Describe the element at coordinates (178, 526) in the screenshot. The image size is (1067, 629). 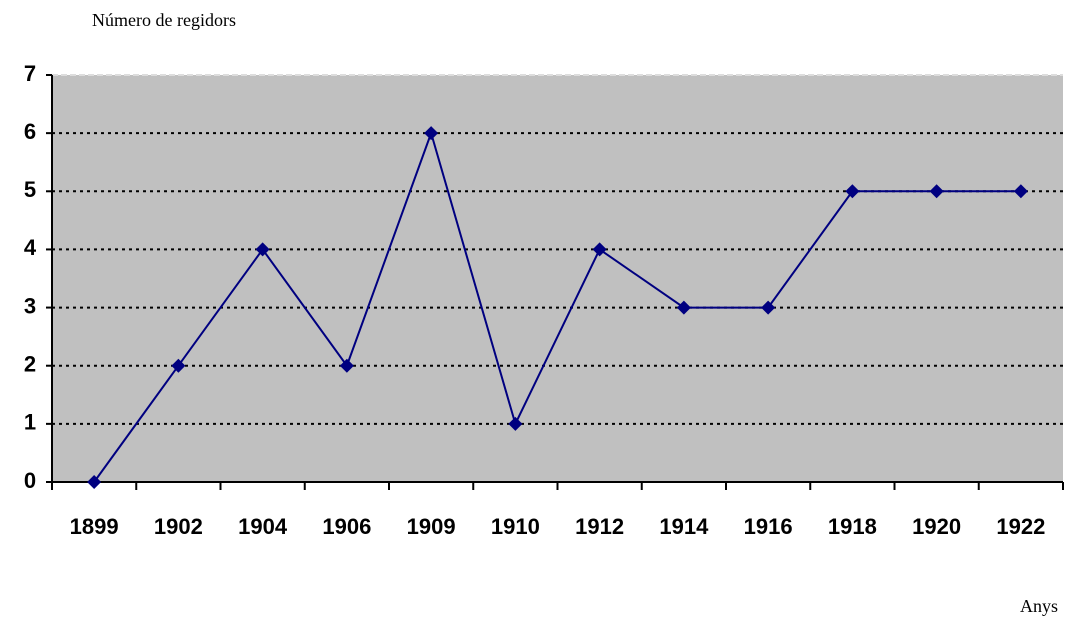
I see `x-tick-label: 1902` at that location.